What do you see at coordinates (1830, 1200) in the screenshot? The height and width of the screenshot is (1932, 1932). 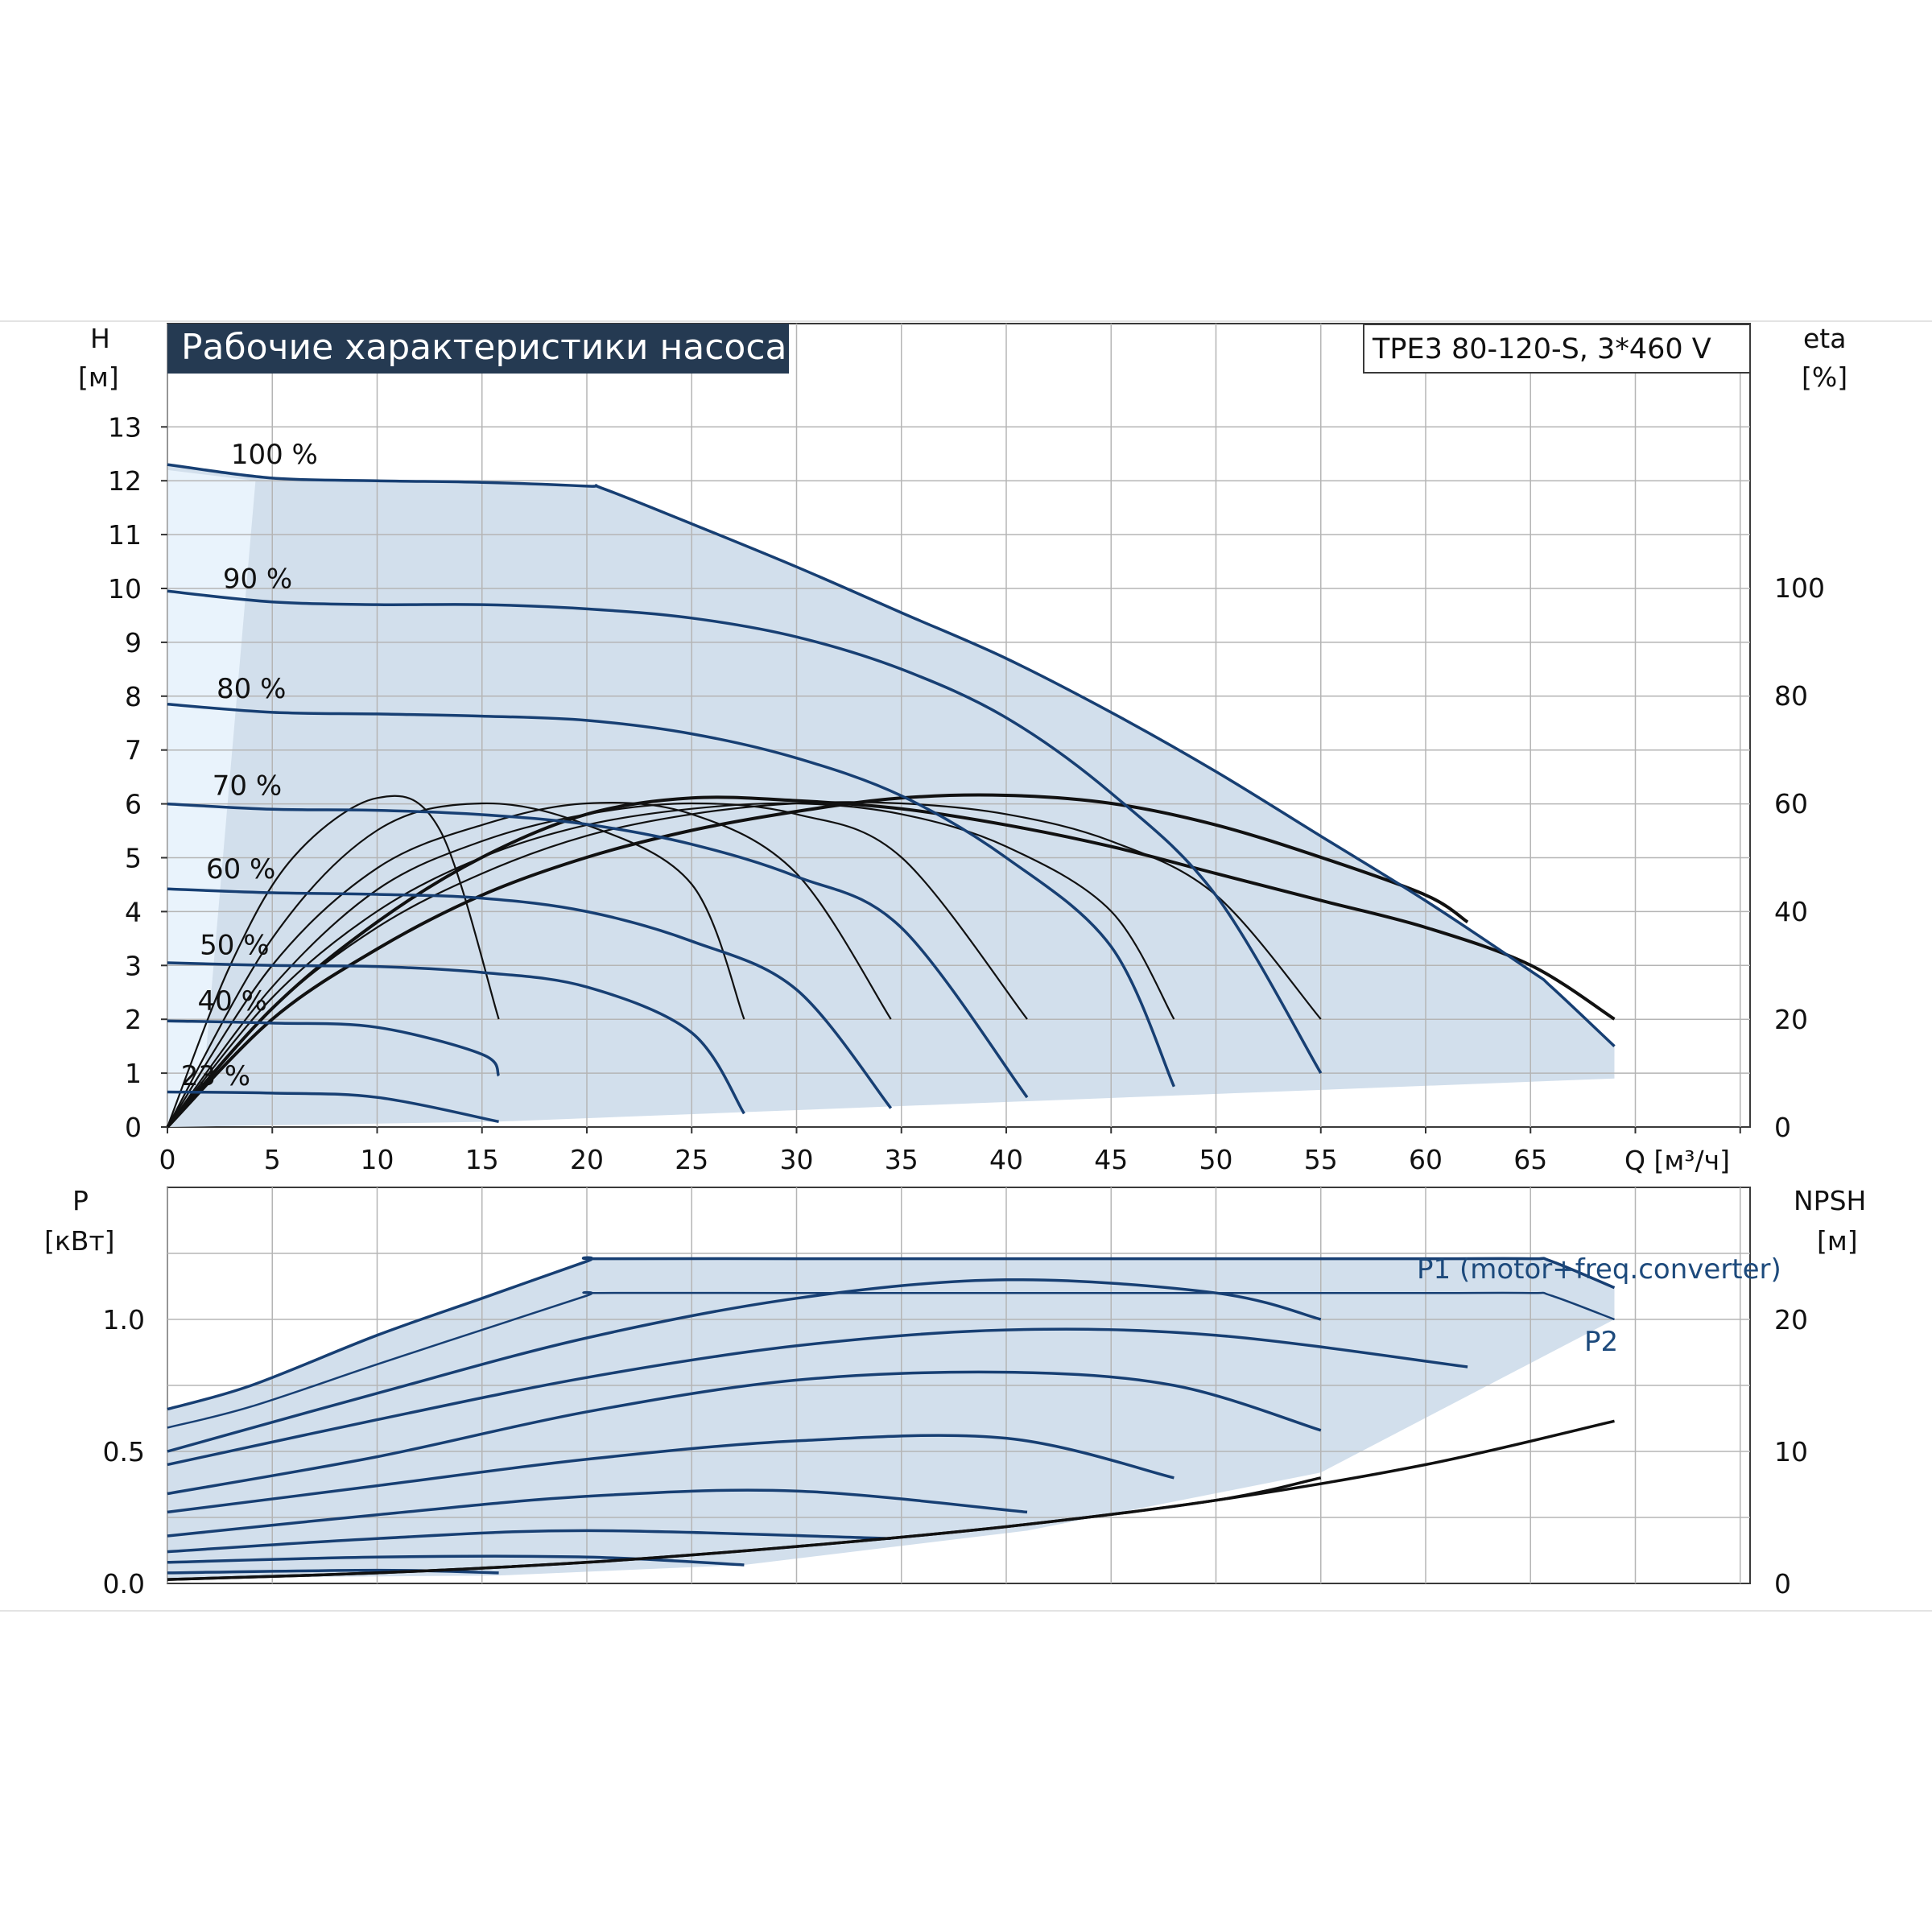 I see `npsh-axis-label: NPSH` at bounding box center [1830, 1200].